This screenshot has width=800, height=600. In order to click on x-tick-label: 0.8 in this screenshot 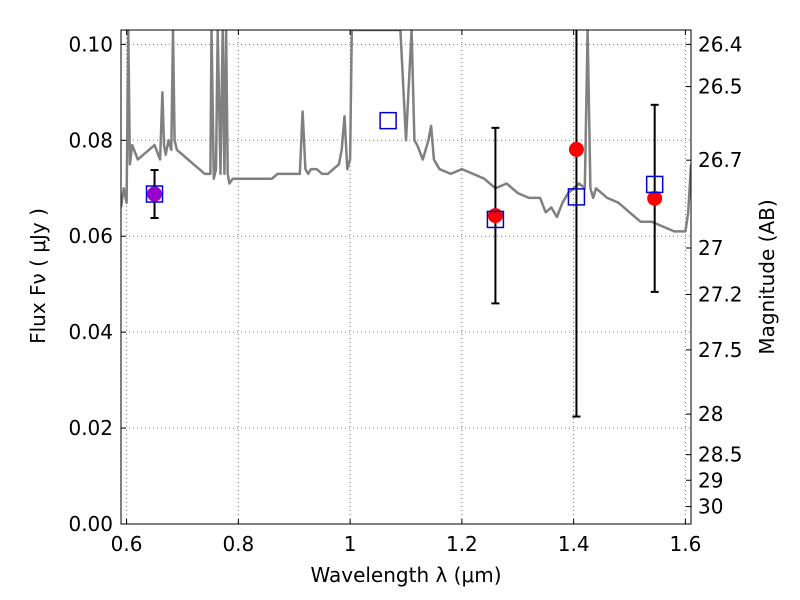, I will do `click(238, 544)`.